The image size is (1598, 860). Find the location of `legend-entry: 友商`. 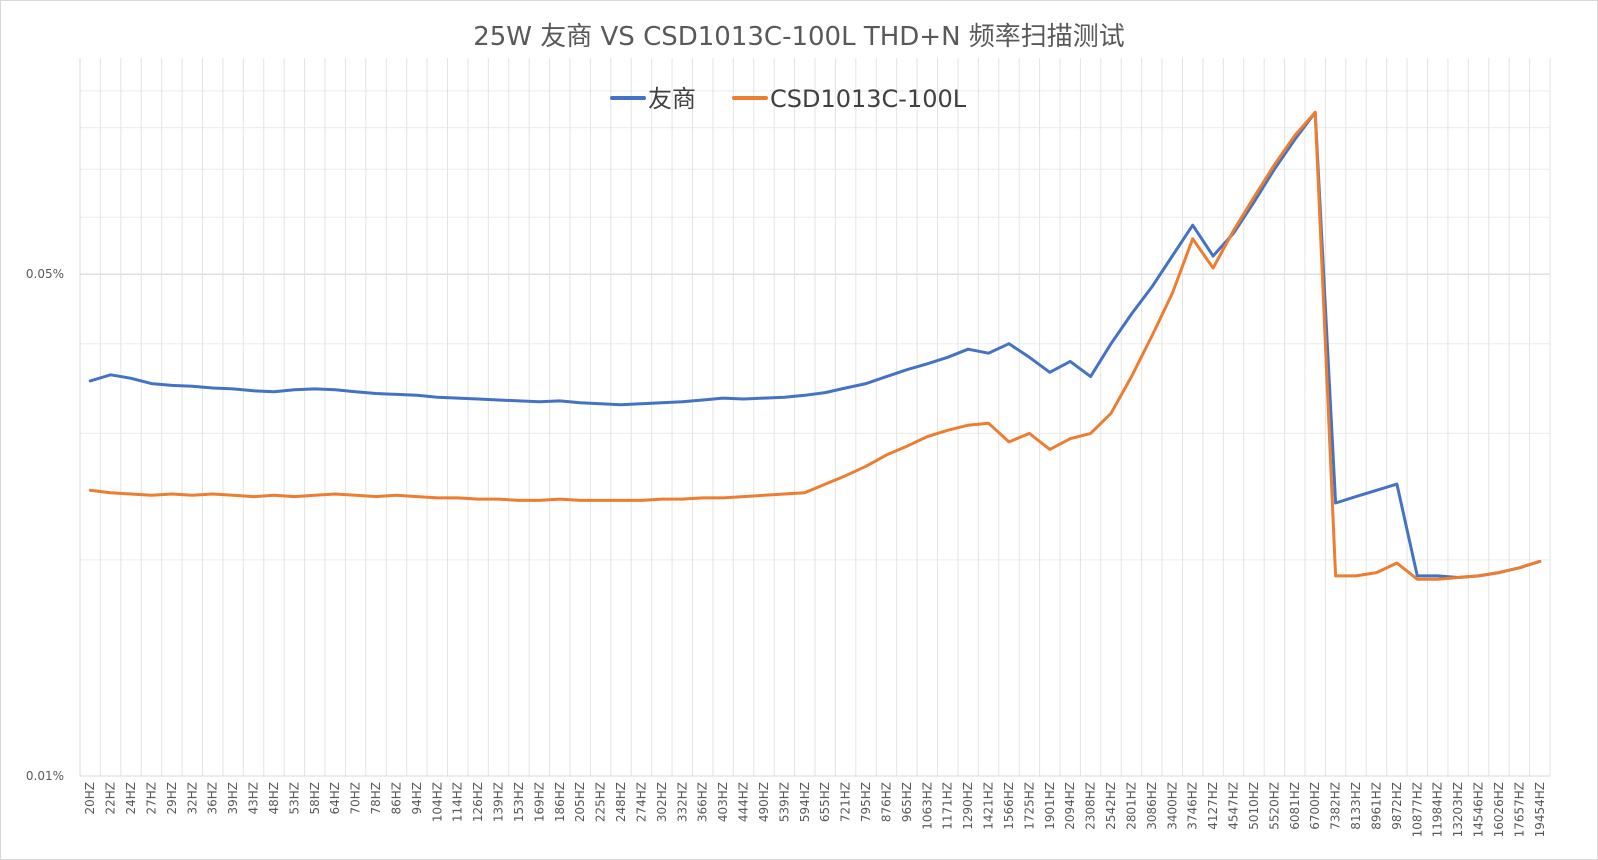

legend-entry: 友商 is located at coordinates (672, 99).